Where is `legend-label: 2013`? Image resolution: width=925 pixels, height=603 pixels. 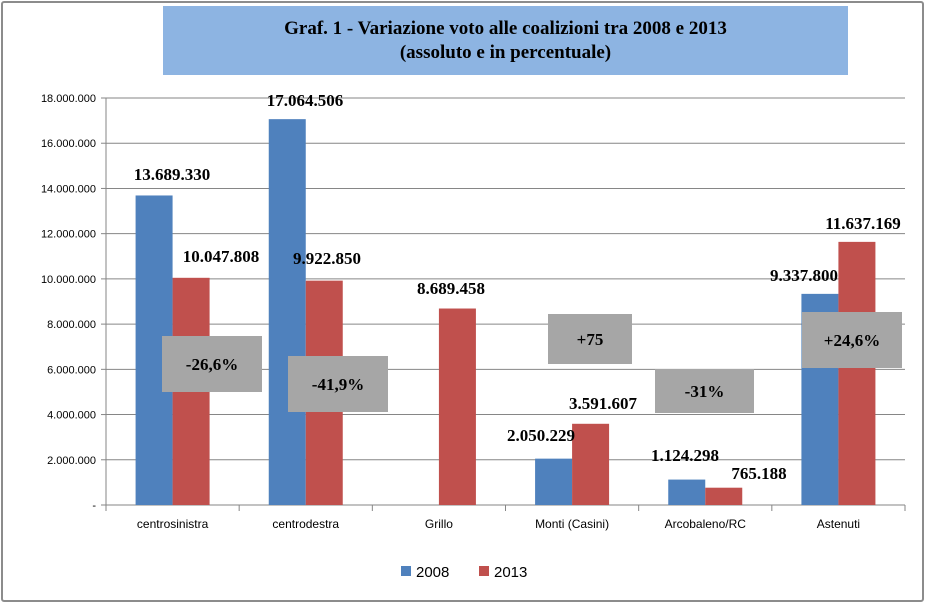
legend-label: 2013 is located at coordinates (510, 572).